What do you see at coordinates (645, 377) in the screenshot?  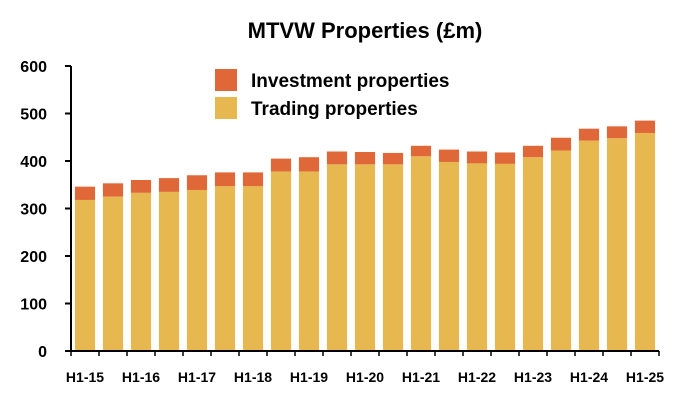 I see `x-tick-label: H1-25` at bounding box center [645, 377].